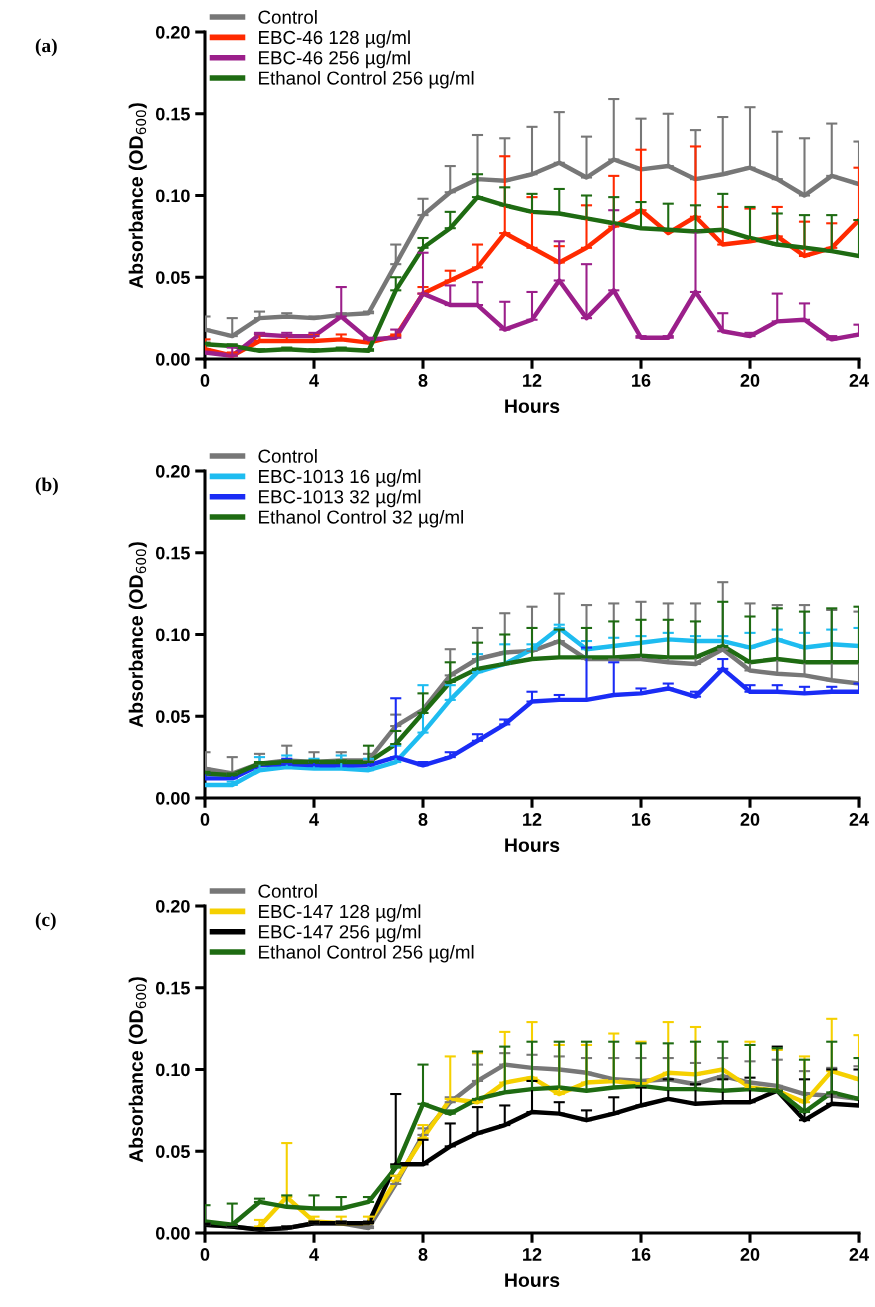 The height and width of the screenshot is (1307, 875). I want to click on legend-label: EBC-46 128 µg/ml, so click(334, 39).